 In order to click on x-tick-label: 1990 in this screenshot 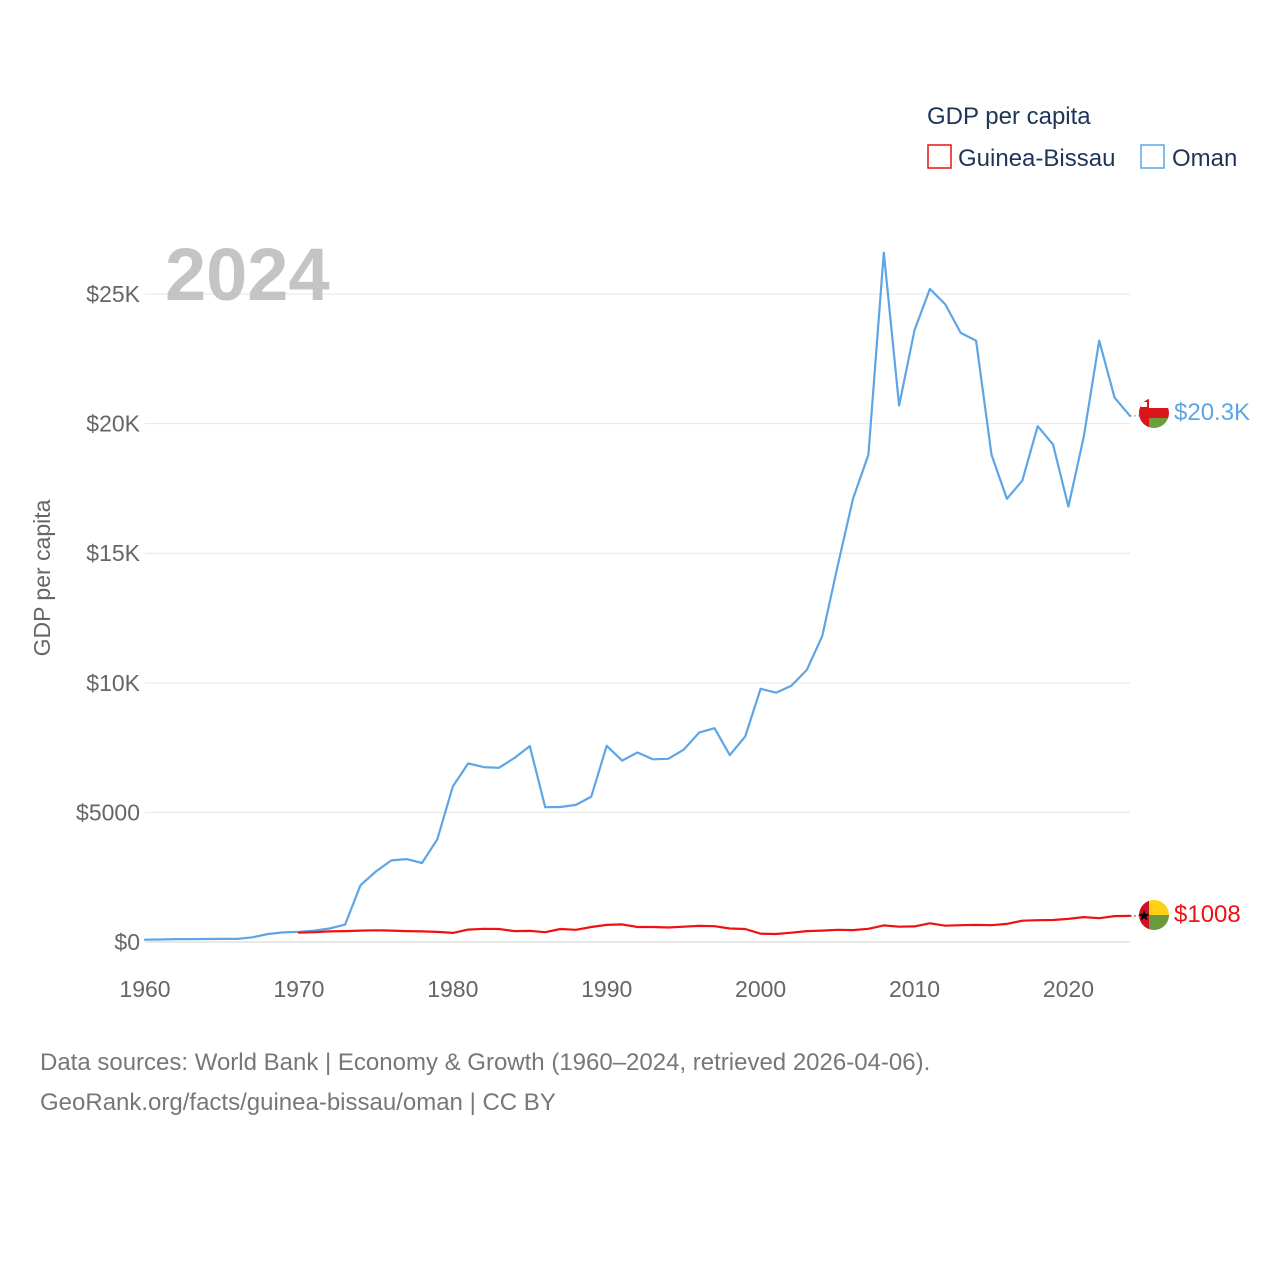, I will do `click(606, 989)`.